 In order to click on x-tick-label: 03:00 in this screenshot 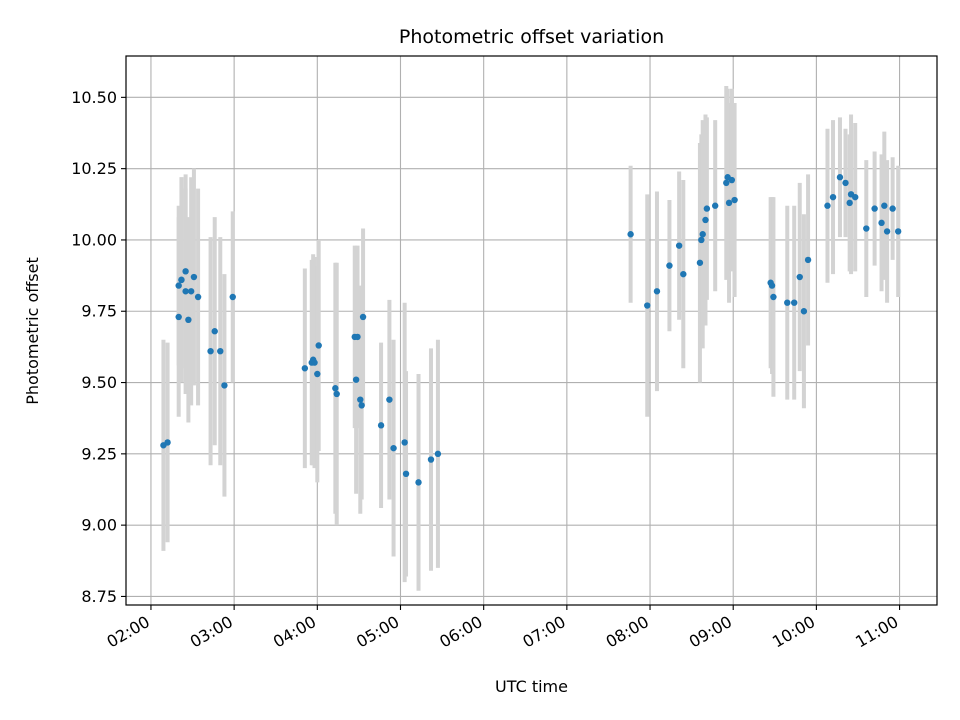, I will do `click(211, 632)`.